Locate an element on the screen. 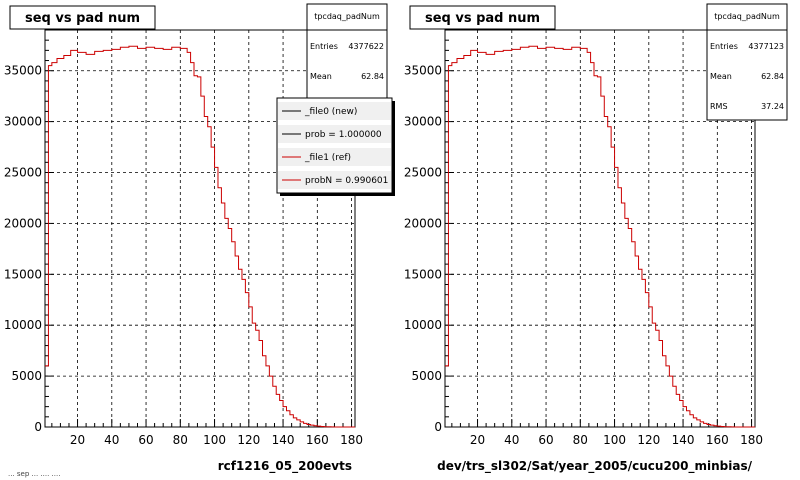  stats-box is located at coordinates (747, 62).